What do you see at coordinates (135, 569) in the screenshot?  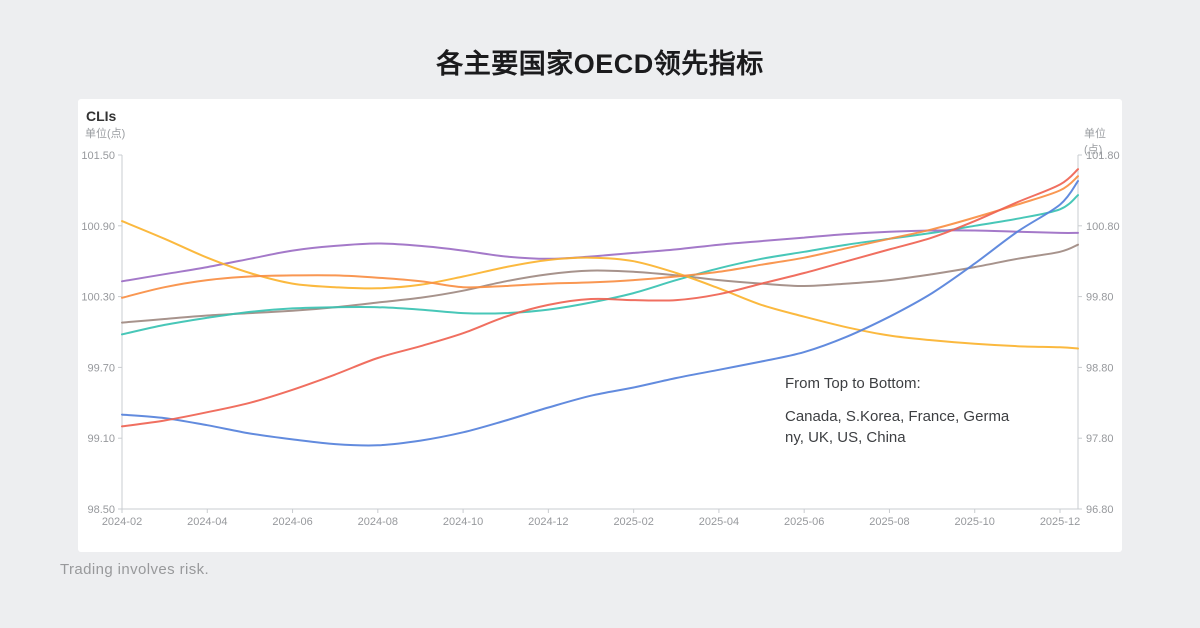 I see `footer-disclaimer: Trading involves risk.` at bounding box center [135, 569].